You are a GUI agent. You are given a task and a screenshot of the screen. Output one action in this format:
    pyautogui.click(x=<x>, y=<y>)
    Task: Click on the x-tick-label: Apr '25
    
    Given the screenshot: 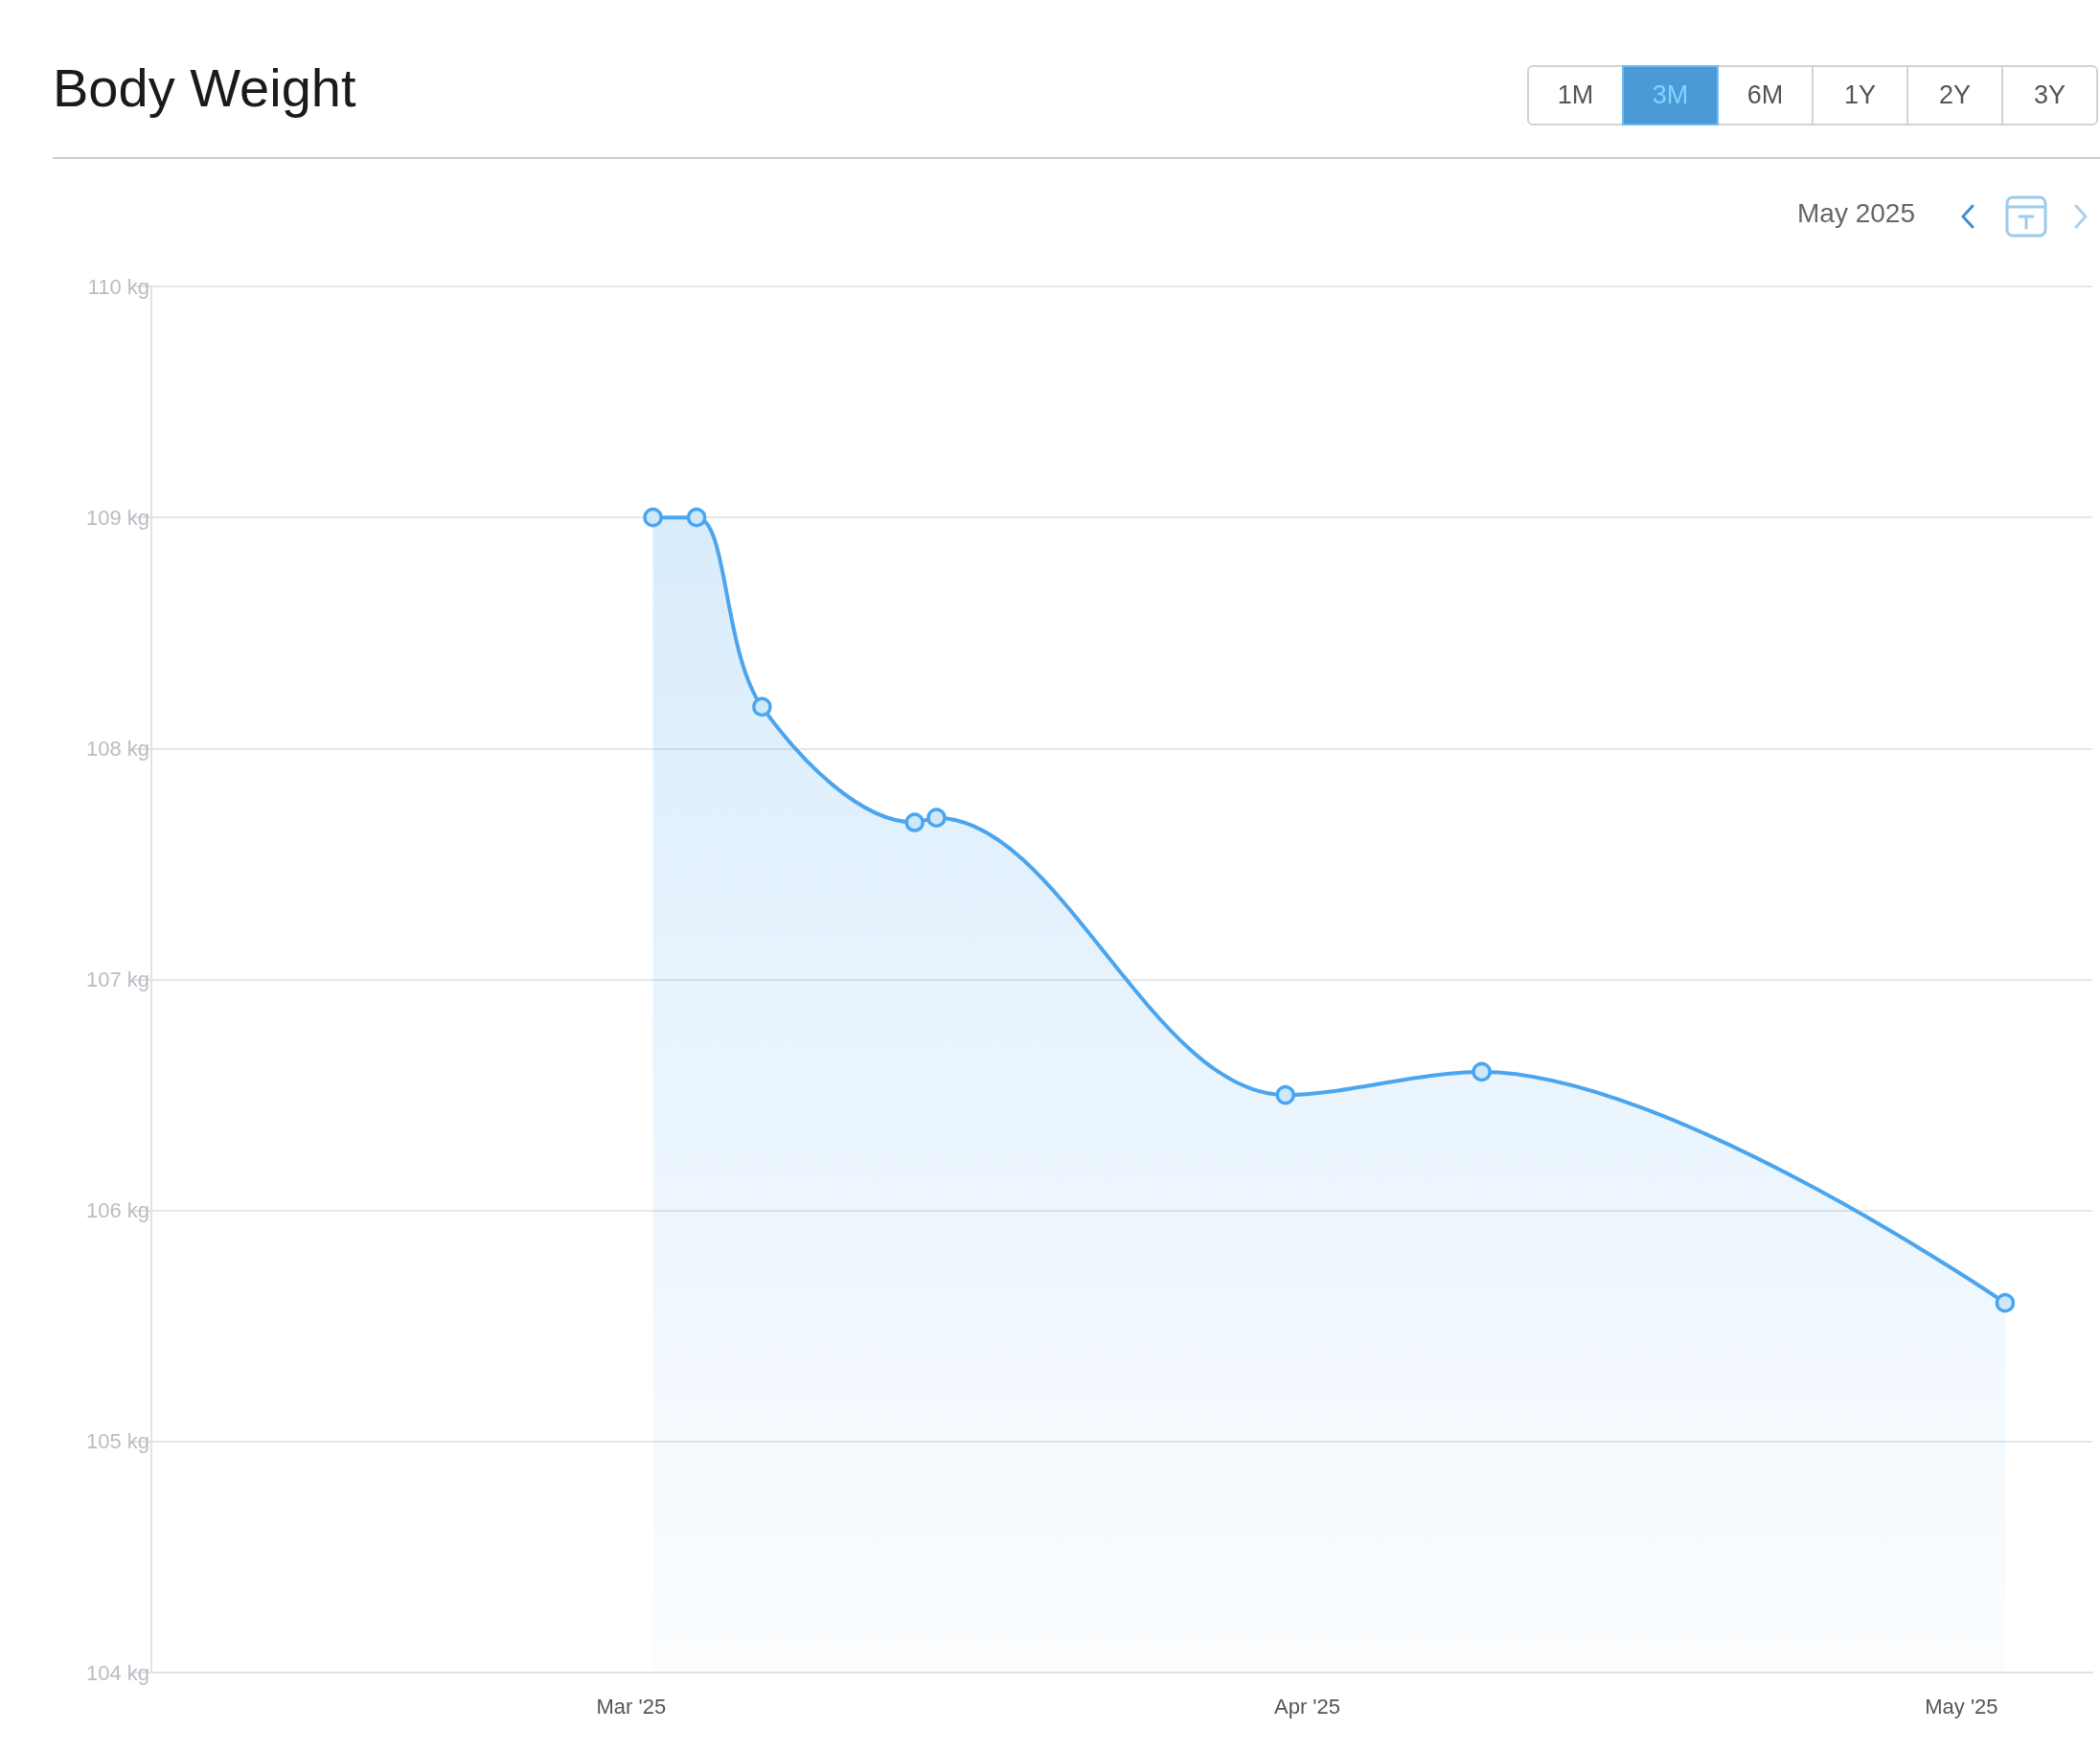 What is the action you would take?
    pyautogui.click(x=1307, y=1706)
    